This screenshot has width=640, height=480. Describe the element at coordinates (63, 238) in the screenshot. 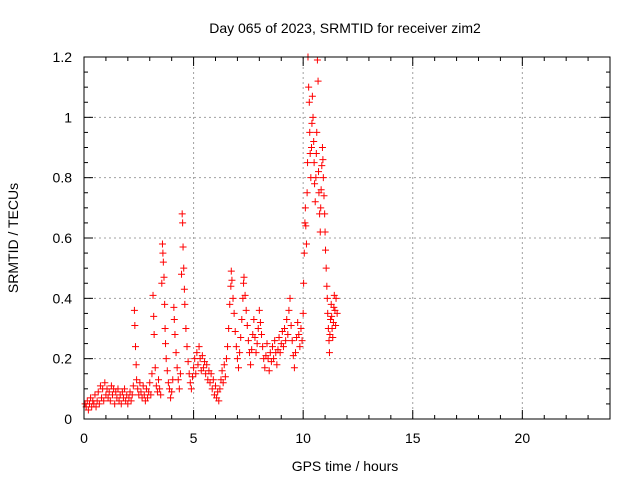

I see `y-tick-labels: 0 0.2 0.4 0.6 0.8 1 1.2` at that location.